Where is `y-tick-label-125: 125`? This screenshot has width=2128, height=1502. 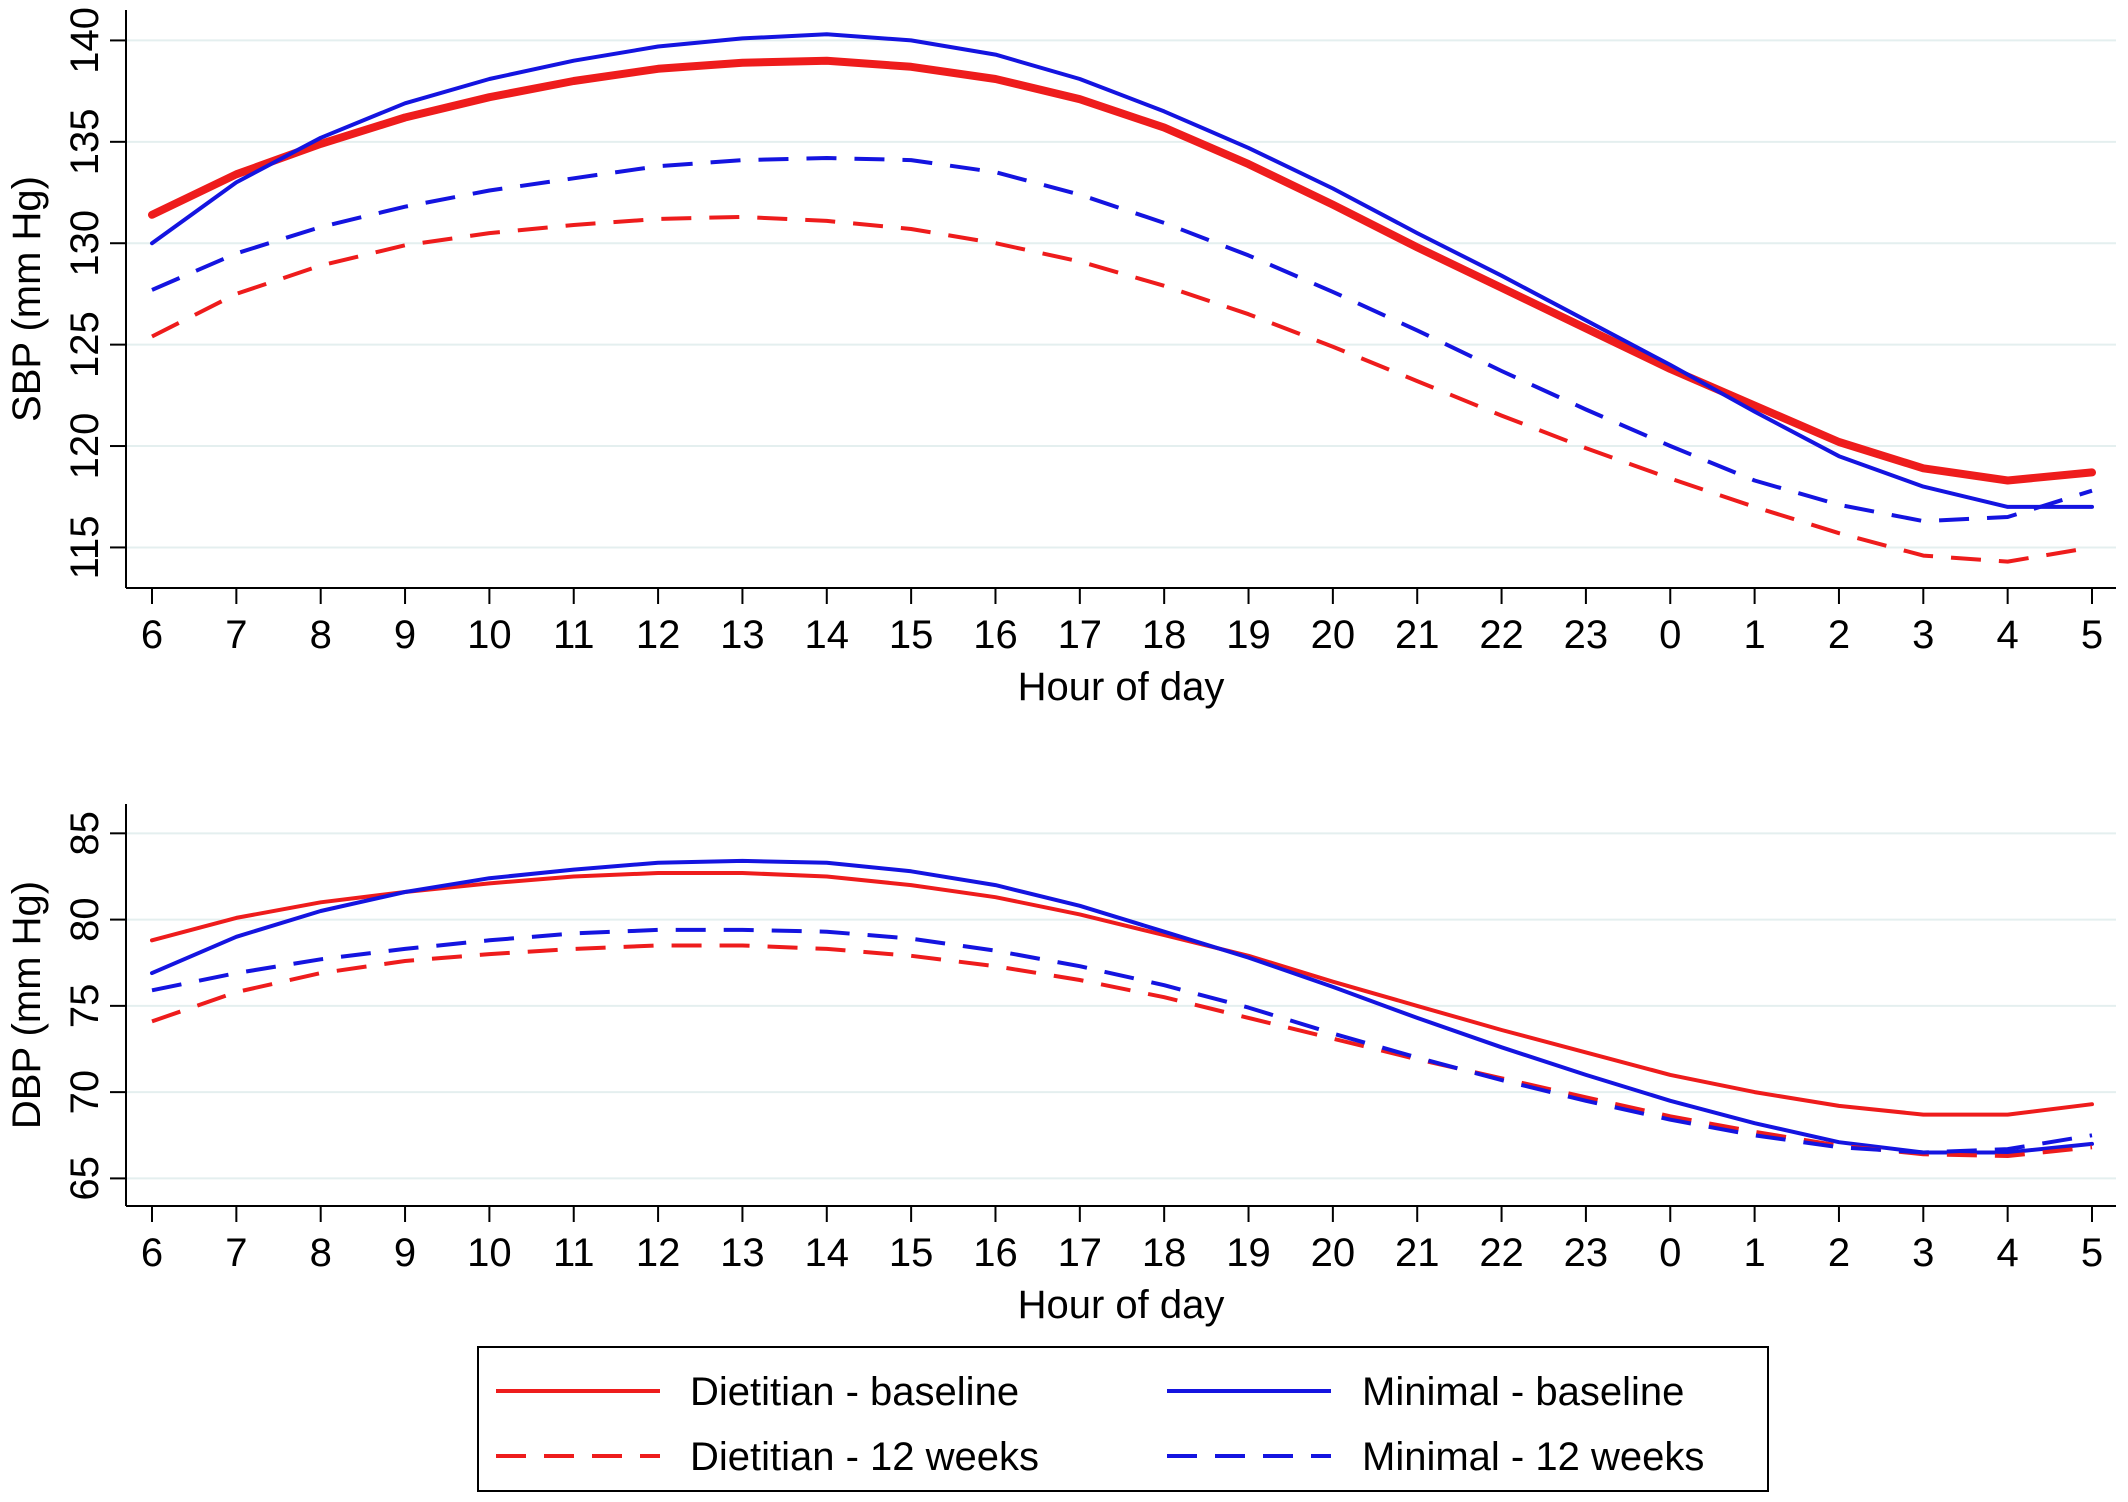 y-tick-label-125: 125 is located at coordinates (85, 344).